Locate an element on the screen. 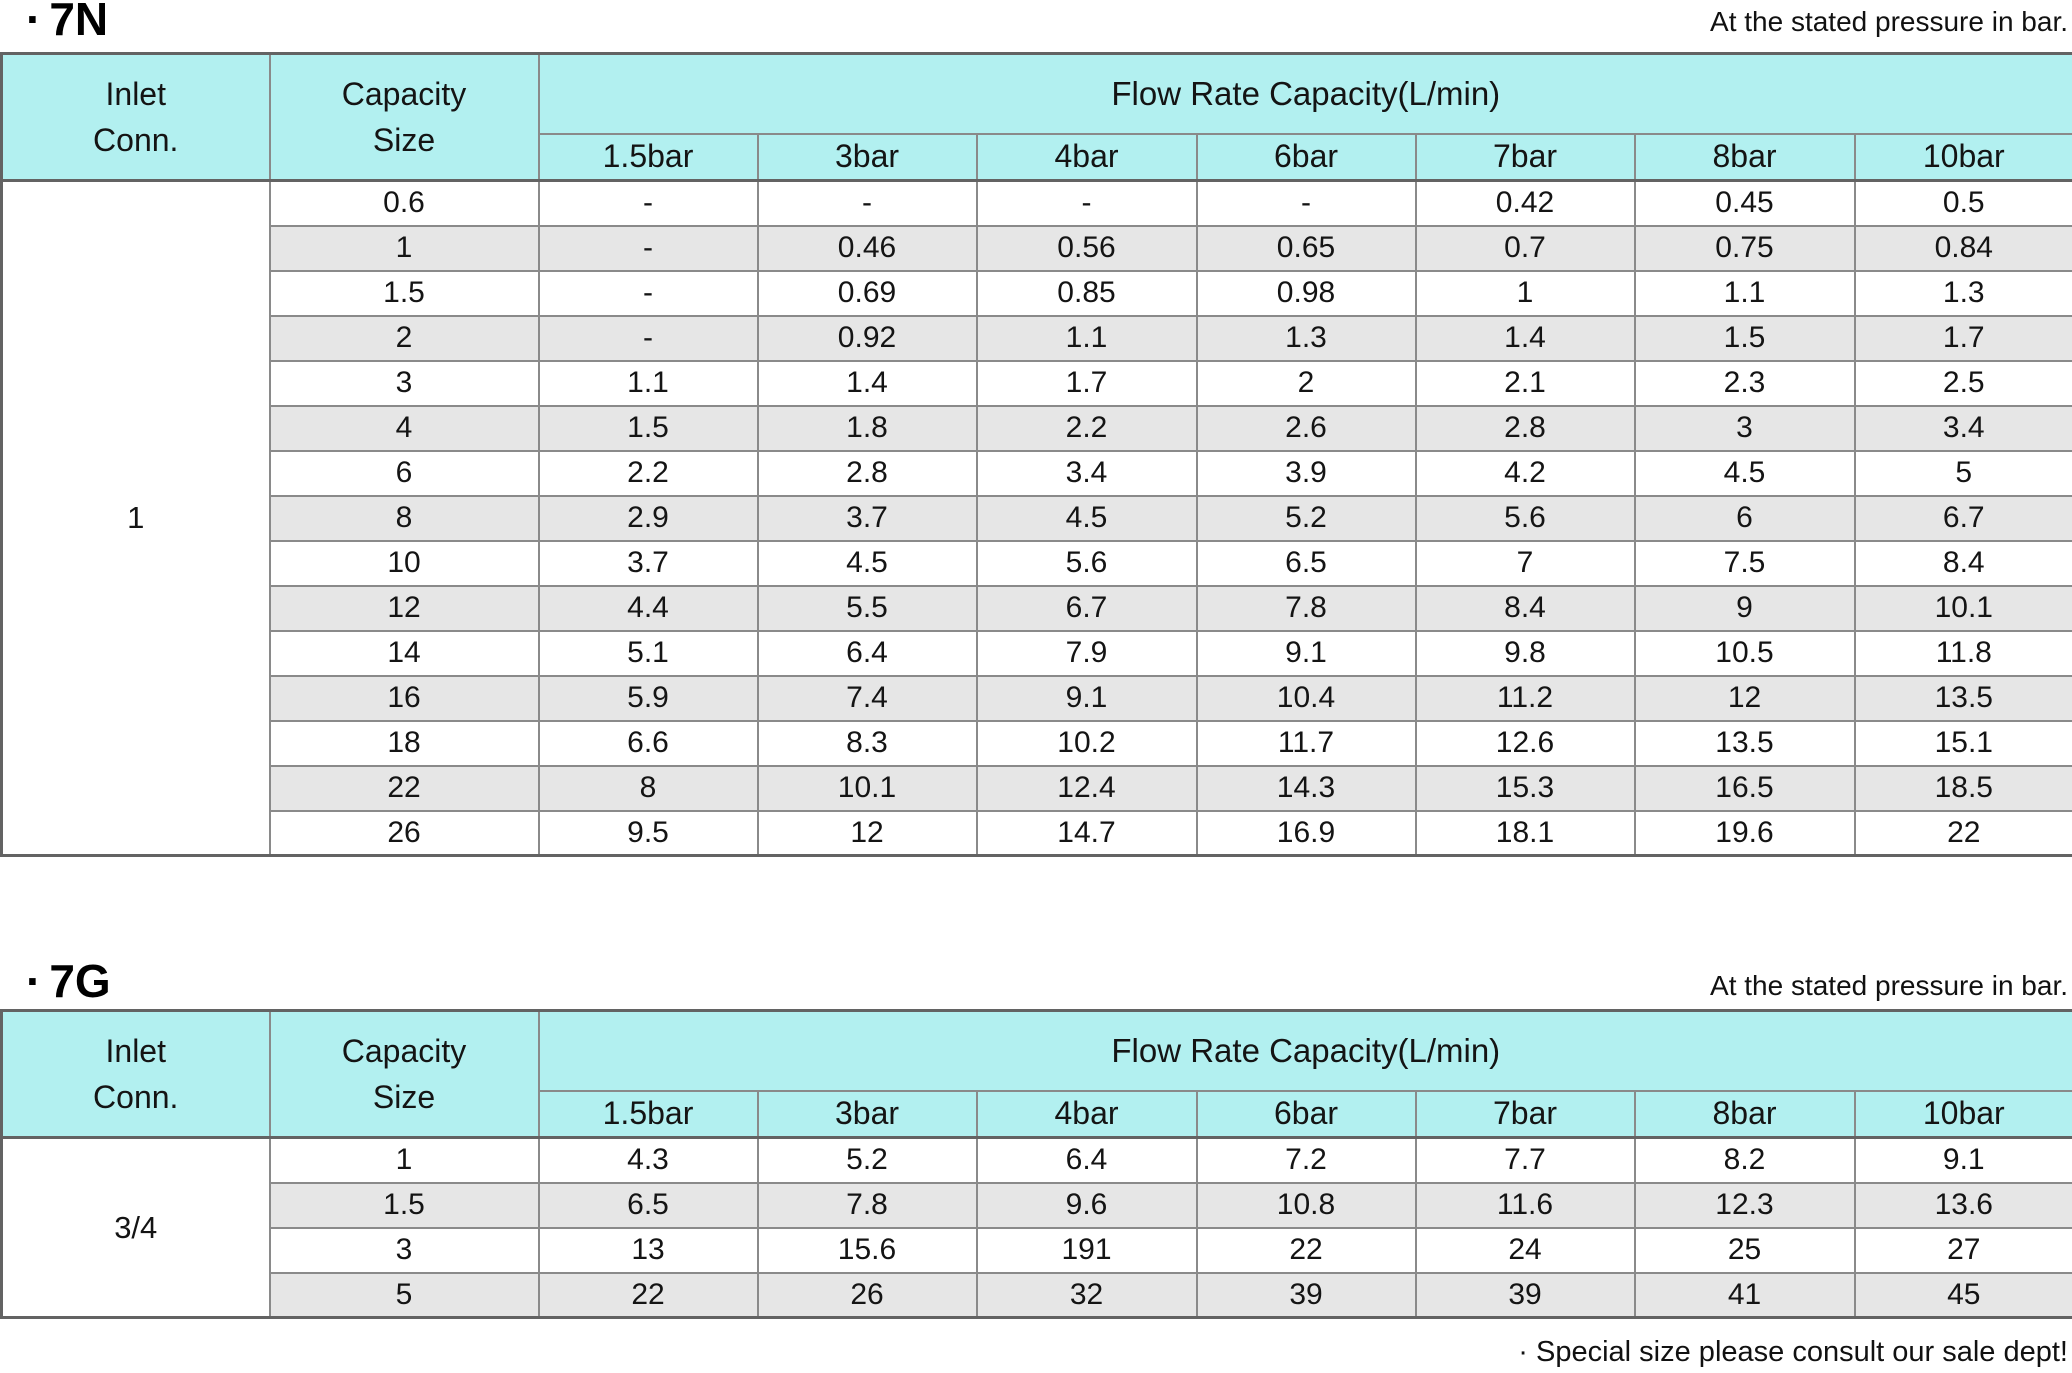 Image resolution: width=2072 pixels, height=1373 pixels. flow-value-cell: 22 is located at coordinates (1962, 833).